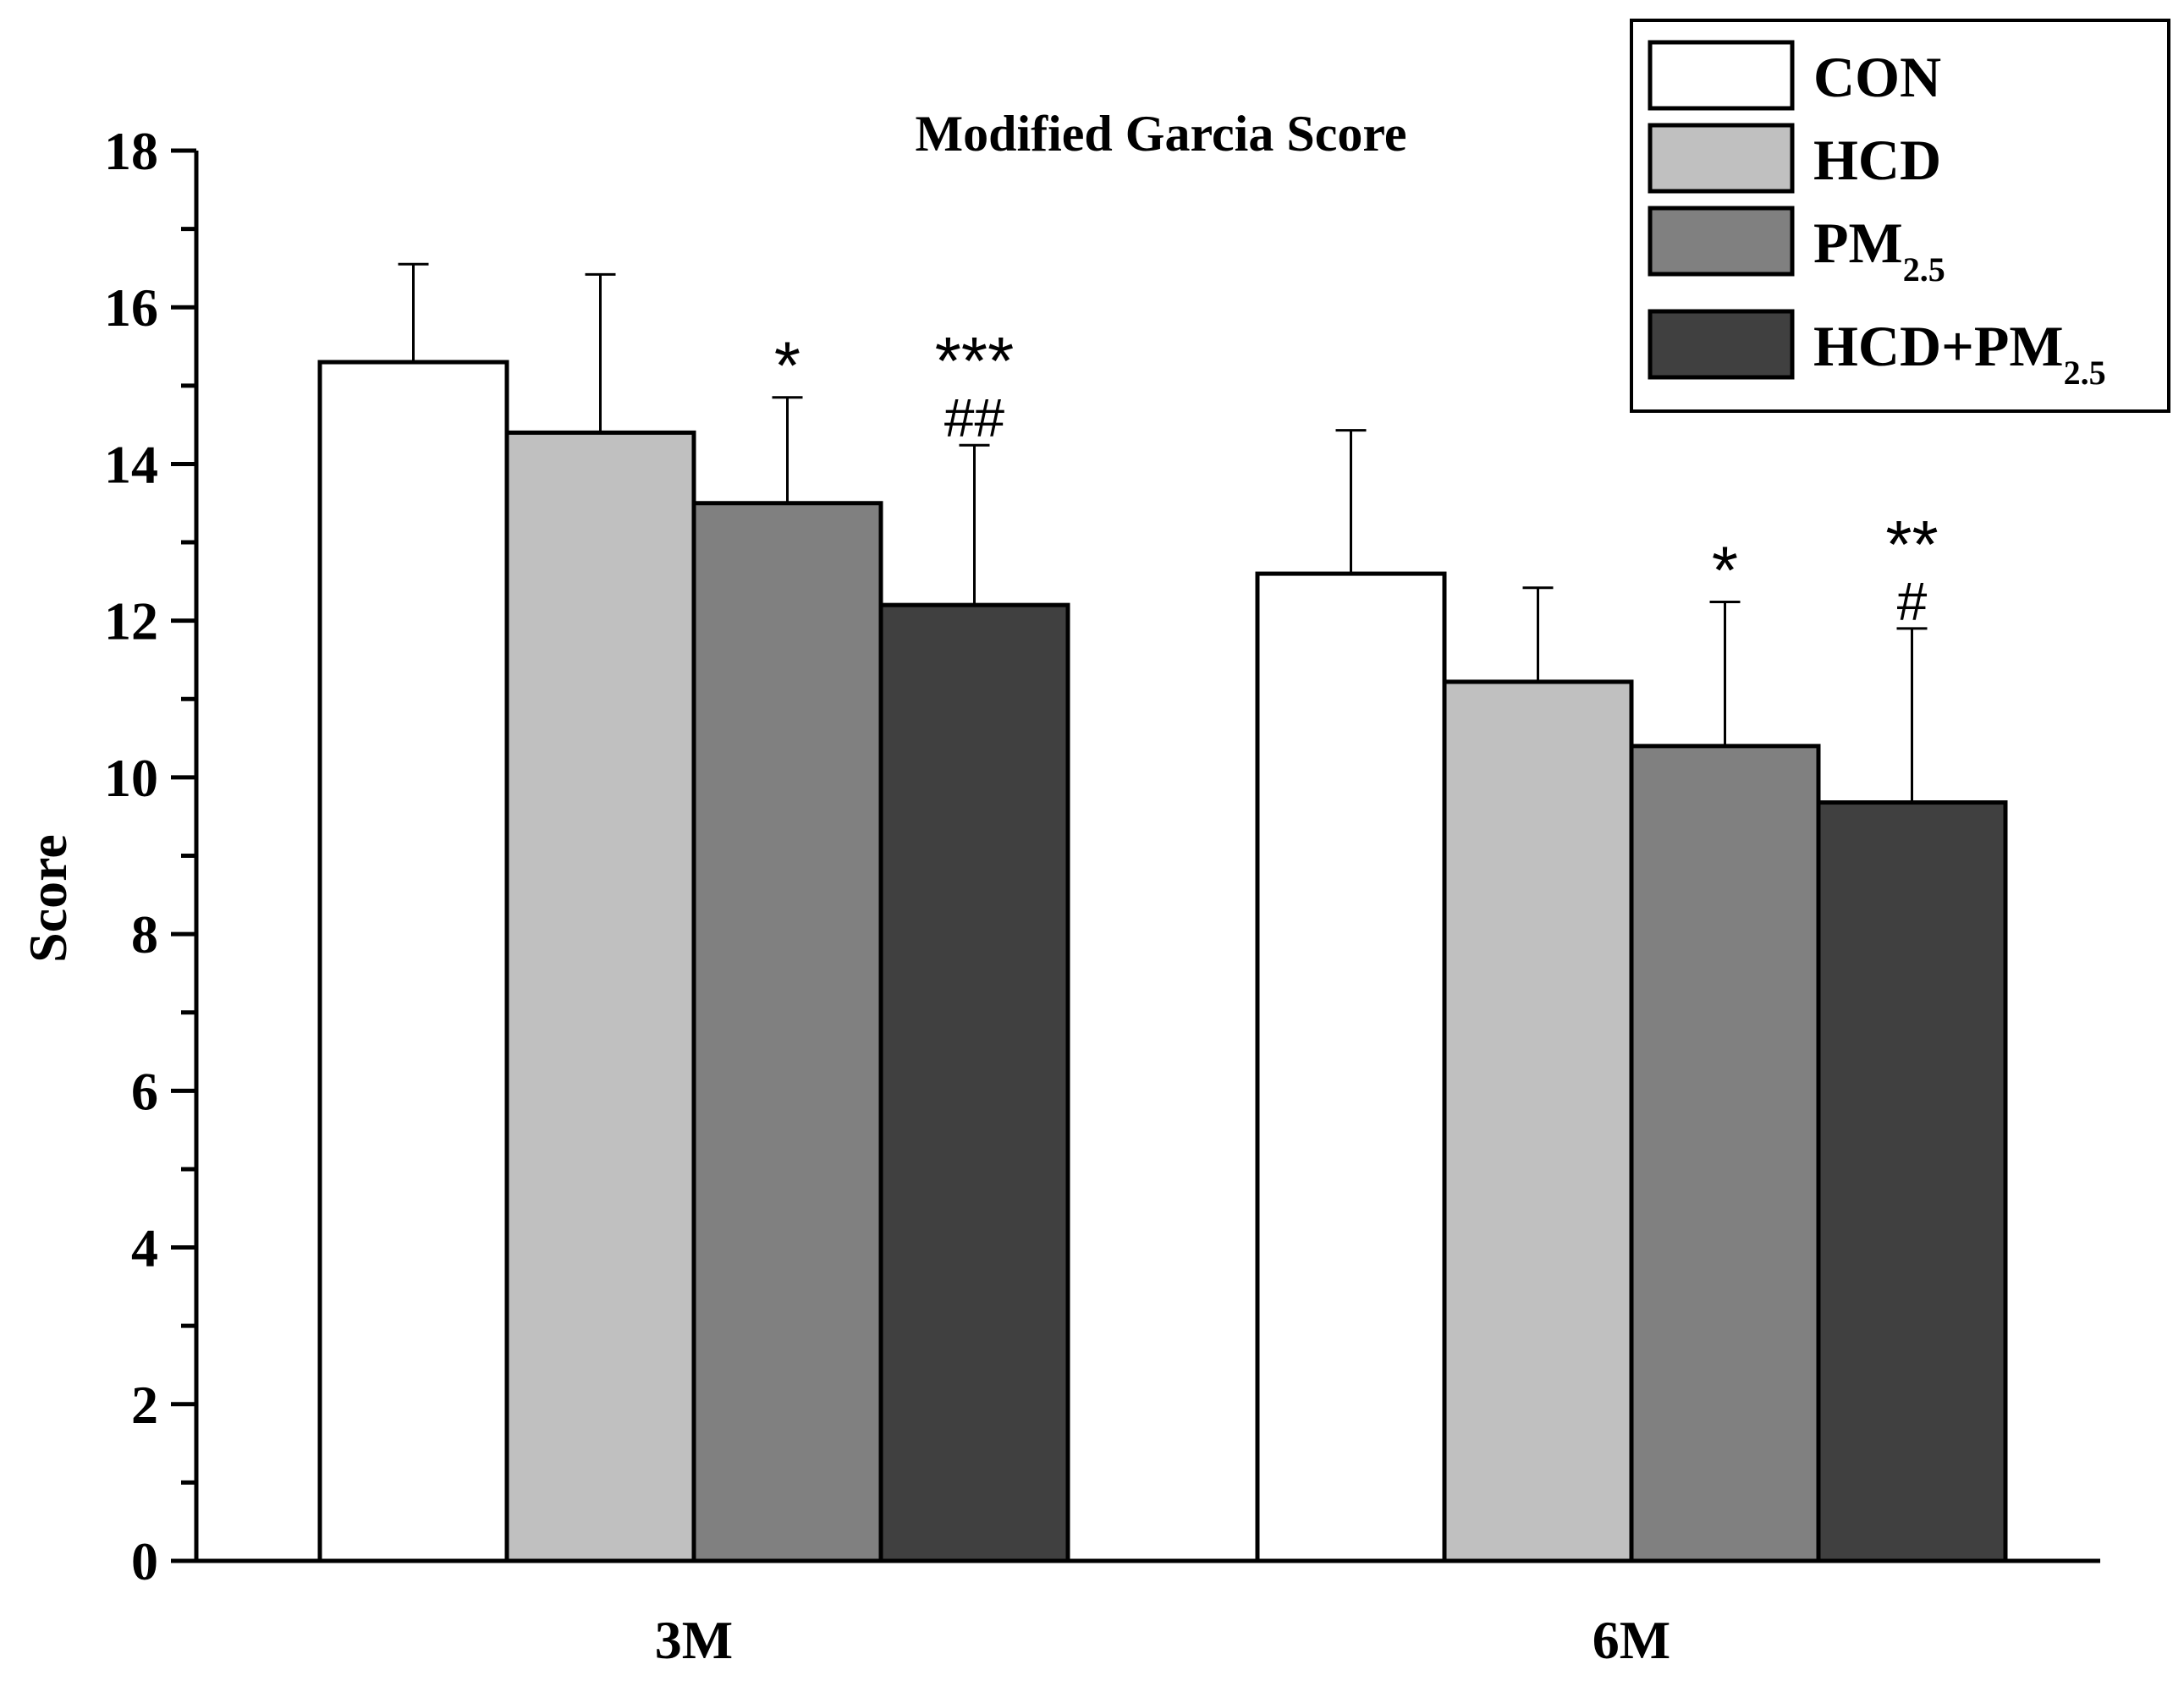 Image resolution: width=2184 pixels, height=1692 pixels. What do you see at coordinates (150, 856) in the screenshot?
I see `y-axis-ticks: 0 2 4 6 8 10 12 14 16 18` at bounding box center [150, 856].